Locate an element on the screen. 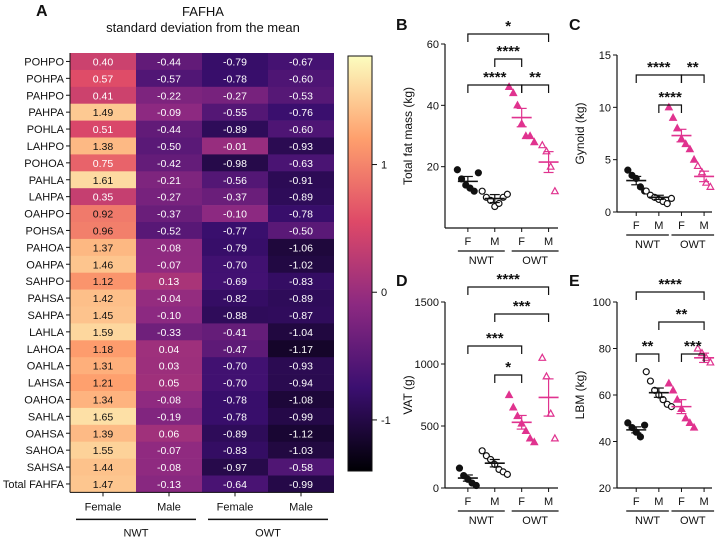 This screenshot has width=720, height=544. y-tick-label: 10 is located at coordinates (605, 108).